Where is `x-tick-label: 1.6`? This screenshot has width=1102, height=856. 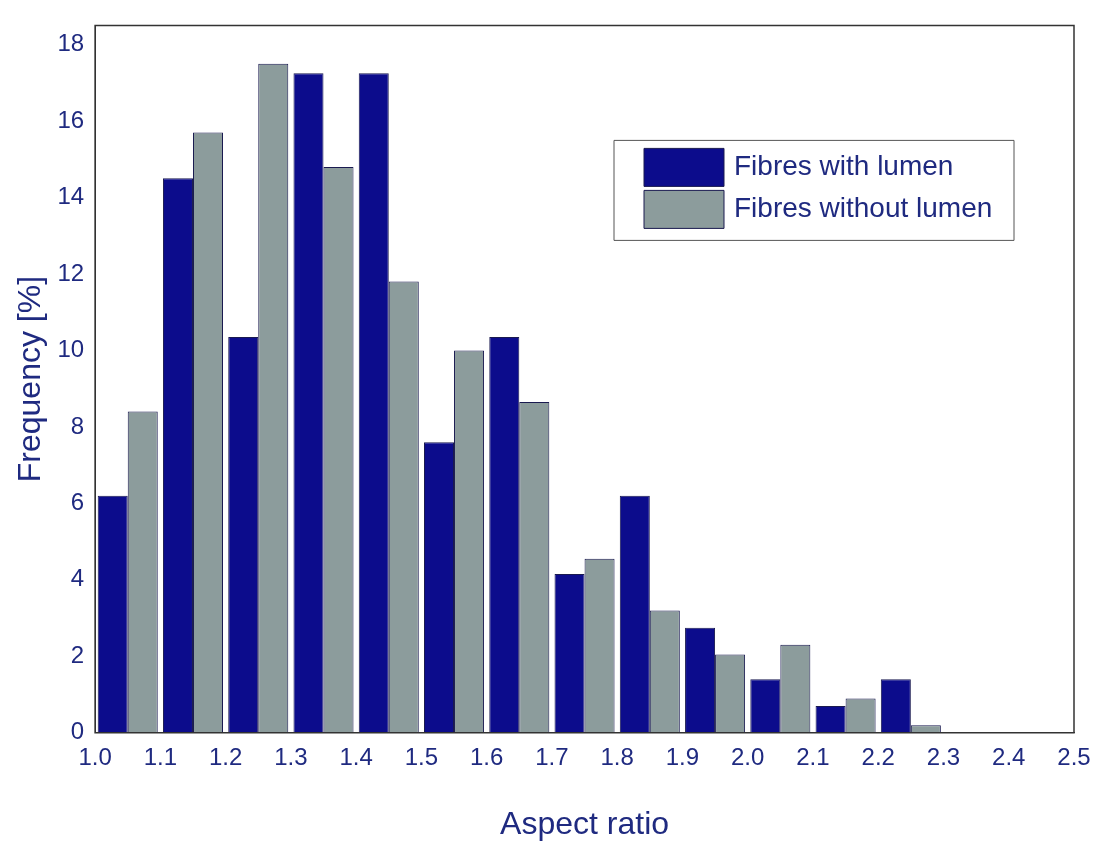
x-tick-label: 1.6 is located at coordinates (486, 756).